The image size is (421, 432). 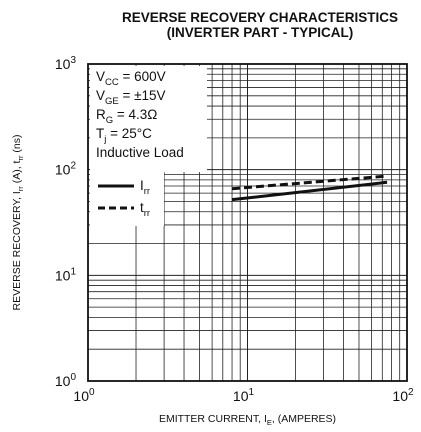 What do you see at coordinates (260, 17) in the screenshot?
I see `chart-title: REVERSE RECOVERY CHARACTERISTICS` at bounding box center [260, 17].